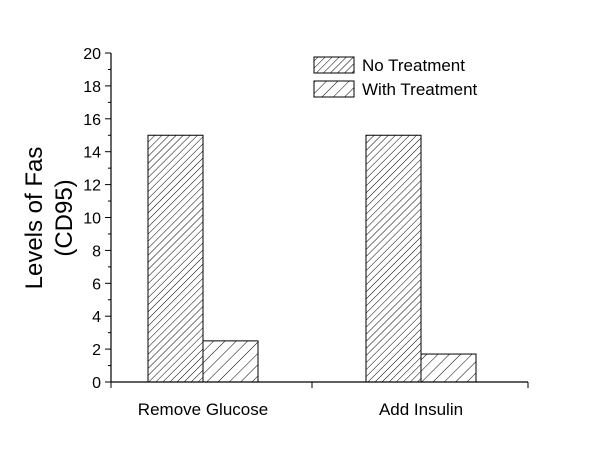 Image resolution: width=600 pixels, height=459 pixels. I want to click on y-tick-label-8: 8, so click(96, 251).